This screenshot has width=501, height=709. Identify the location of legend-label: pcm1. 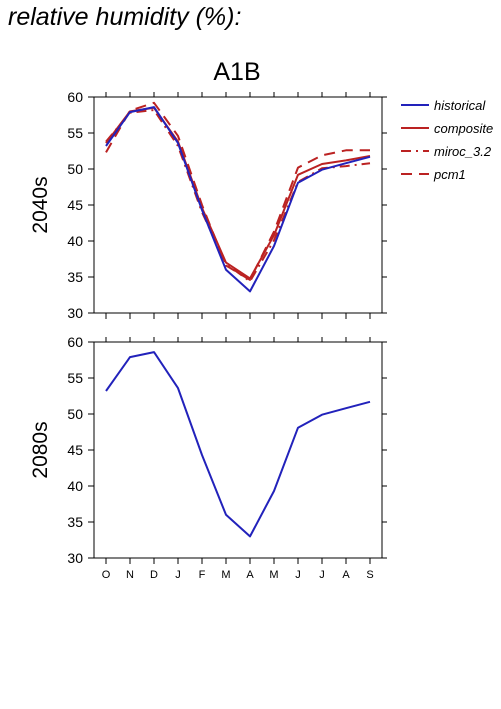
(449, 174).